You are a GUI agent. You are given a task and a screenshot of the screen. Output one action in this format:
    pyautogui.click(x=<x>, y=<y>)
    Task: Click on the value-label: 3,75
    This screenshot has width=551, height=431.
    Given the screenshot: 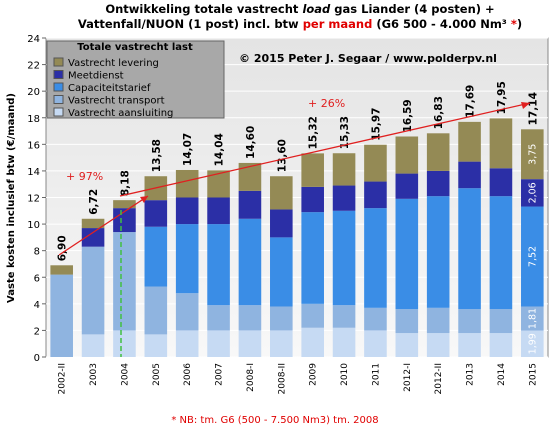 What is the action you would take?
    pyautogui.click(x=532, y=154)
    